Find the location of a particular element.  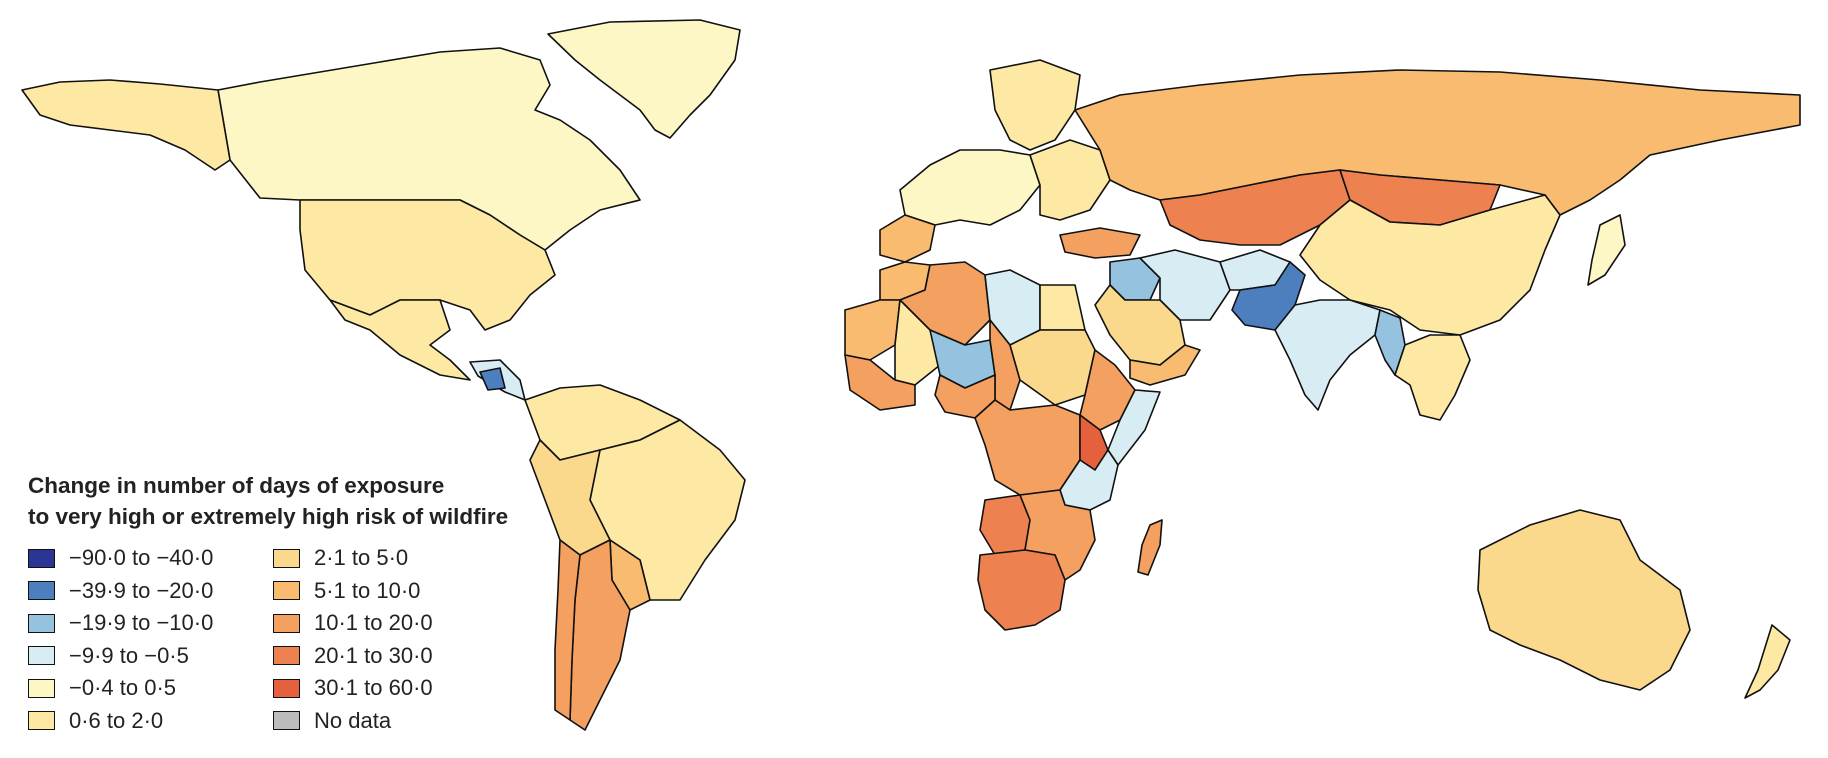

region-southeast-asia is located at coordinates (1432, 377).